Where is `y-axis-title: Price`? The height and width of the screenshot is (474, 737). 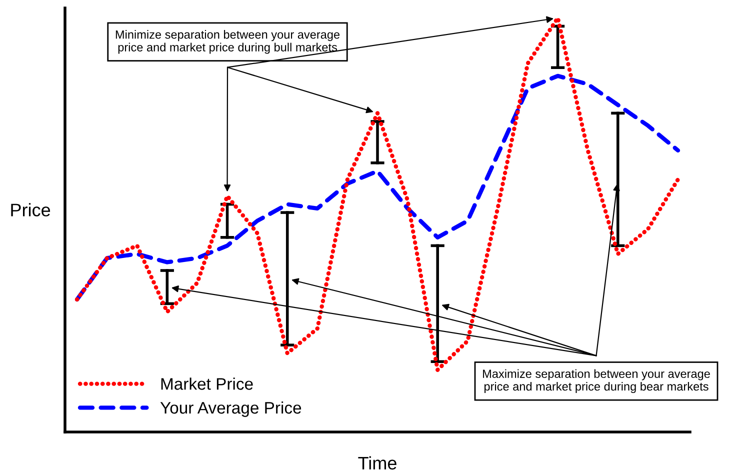 y-axis-title: Price is located at coordinates (30, 209).